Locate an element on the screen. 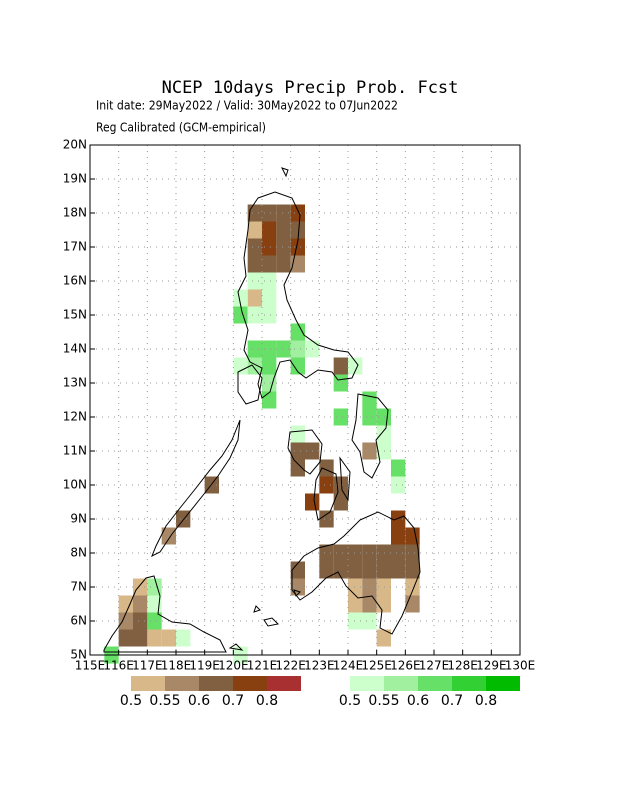 The image size is (618, 804). panay-negros is located at coordinates (319, 475).